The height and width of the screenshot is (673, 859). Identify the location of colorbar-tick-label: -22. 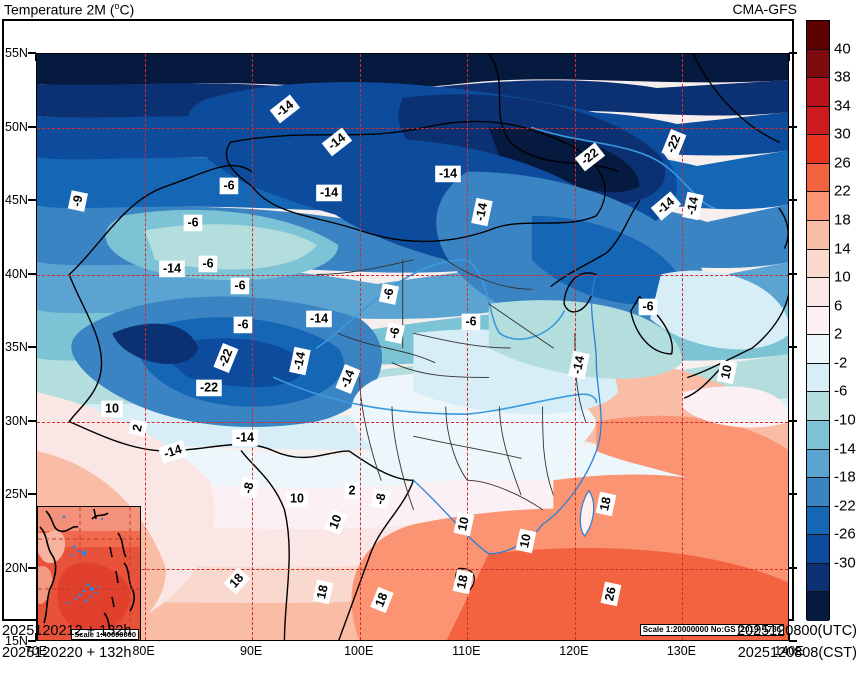
(845, 506).